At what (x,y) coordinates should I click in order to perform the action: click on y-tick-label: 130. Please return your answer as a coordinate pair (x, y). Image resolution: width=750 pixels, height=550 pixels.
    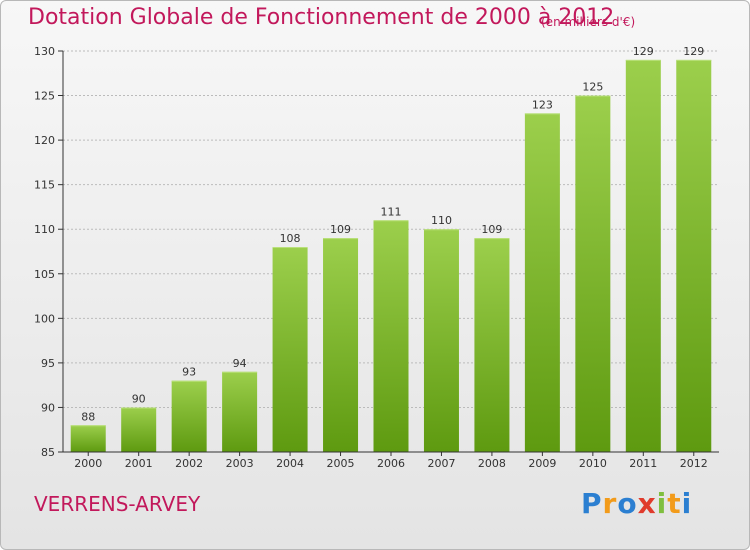
    Looking at the image, I should click on (44, 51).